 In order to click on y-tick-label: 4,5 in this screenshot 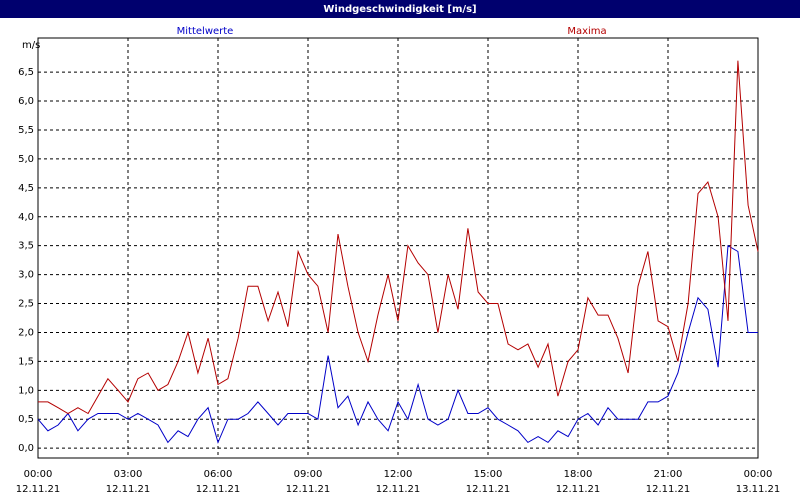, I will do `click(26, 188)`.